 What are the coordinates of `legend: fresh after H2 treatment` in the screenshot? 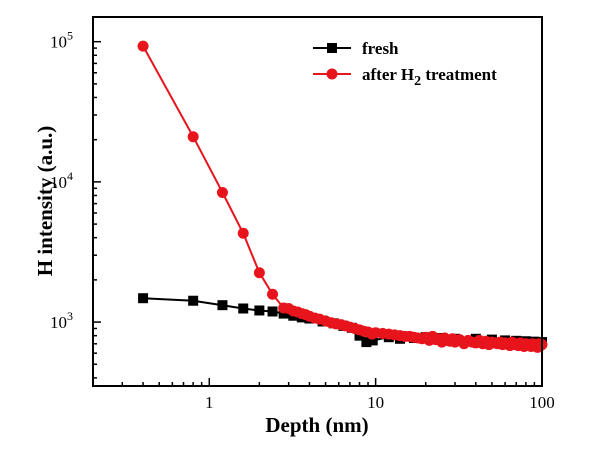 It's located at (405, 64).